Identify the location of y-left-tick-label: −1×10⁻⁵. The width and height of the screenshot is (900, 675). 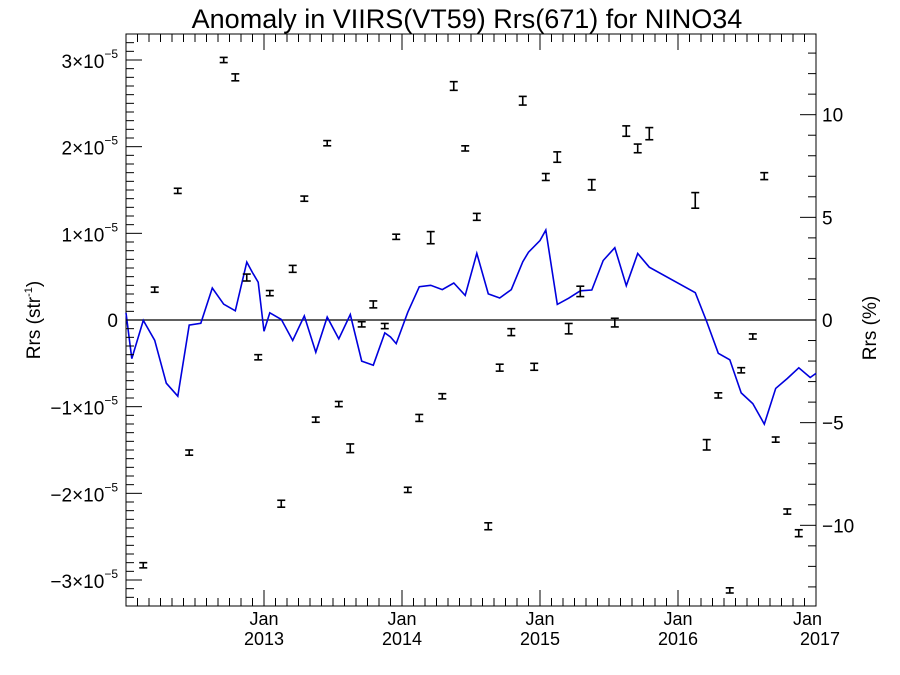
(84, 407).